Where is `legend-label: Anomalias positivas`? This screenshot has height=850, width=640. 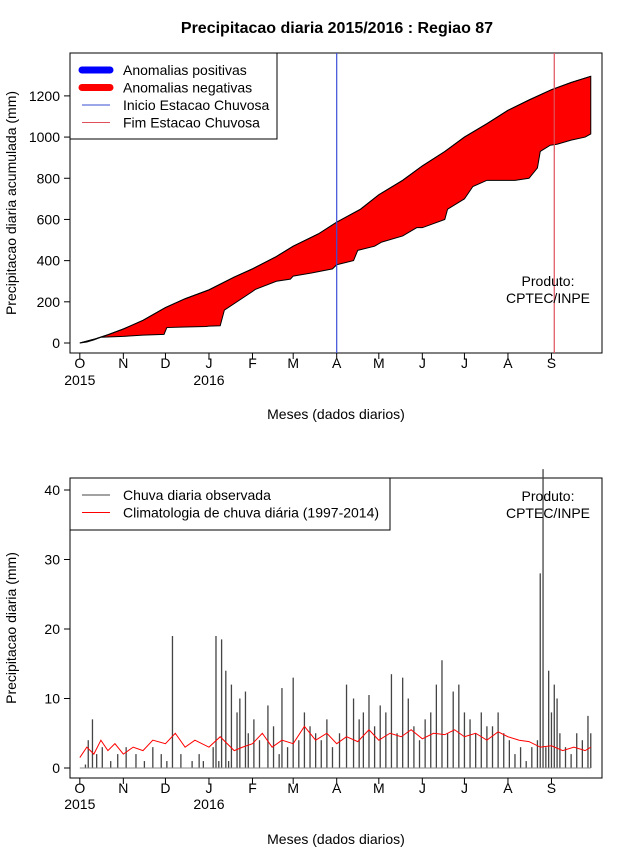 legend-label: Anomalias positivas is located at coordinates (185, 70).